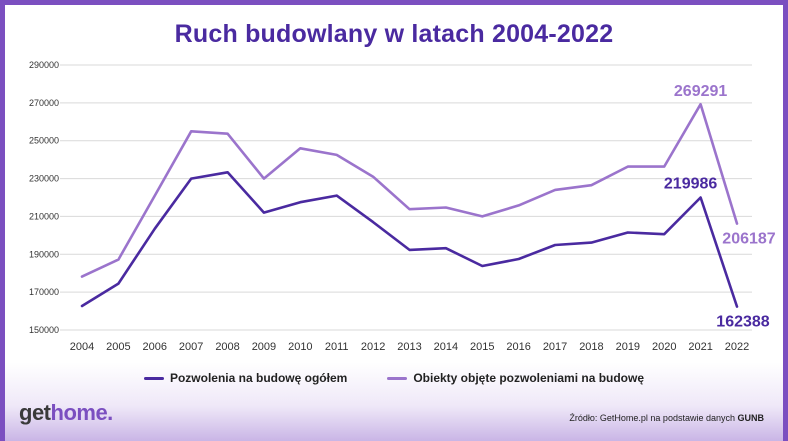  Describe the element at coordinates (748, 239) in the screenshot. I see `data-label: 206187` at that location.